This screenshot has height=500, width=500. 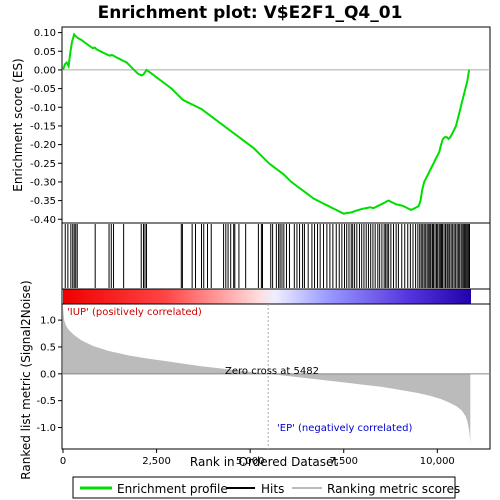 I want to click on x-tick-label: 7,500, so click(x=343, y=461).